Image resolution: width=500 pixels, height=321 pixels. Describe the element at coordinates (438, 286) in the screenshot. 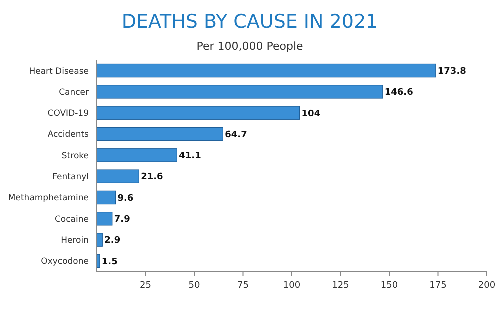

I see `x-tick-label: 175` at that location.